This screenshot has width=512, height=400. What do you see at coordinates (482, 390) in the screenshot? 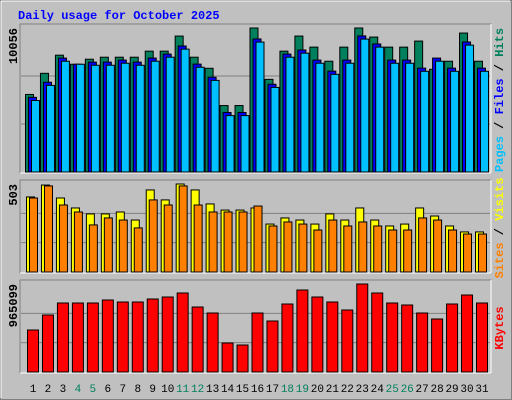
I see `x-tick-label: 31` at bounding box center [482, 390].